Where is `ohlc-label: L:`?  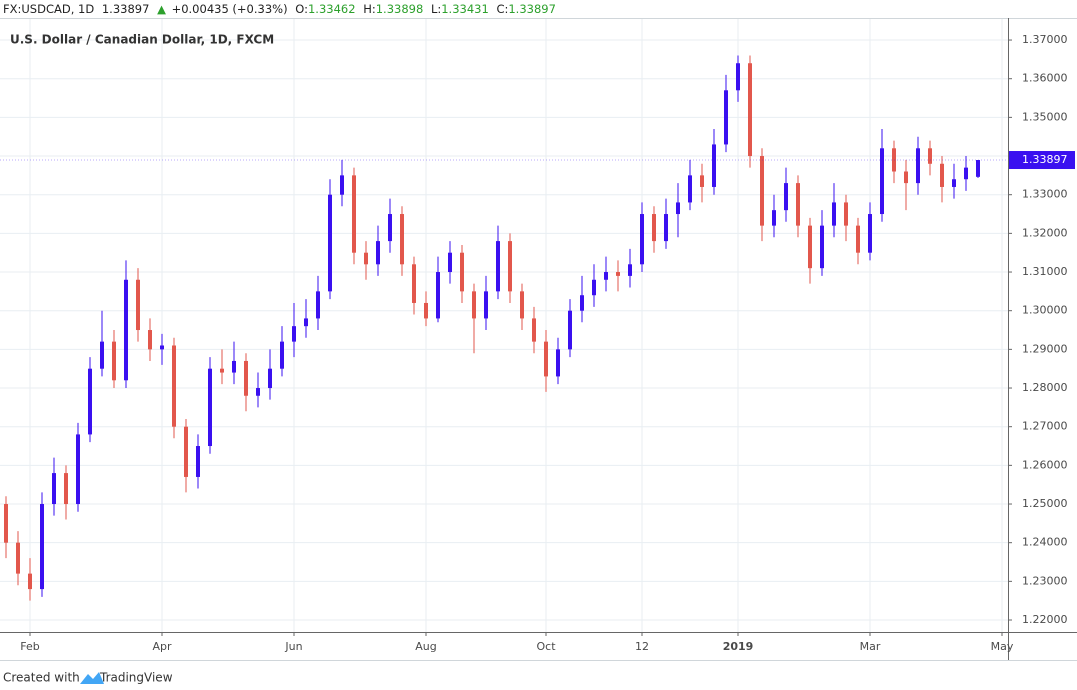 ohlc-label: L: is located at coordinates (436, 9).